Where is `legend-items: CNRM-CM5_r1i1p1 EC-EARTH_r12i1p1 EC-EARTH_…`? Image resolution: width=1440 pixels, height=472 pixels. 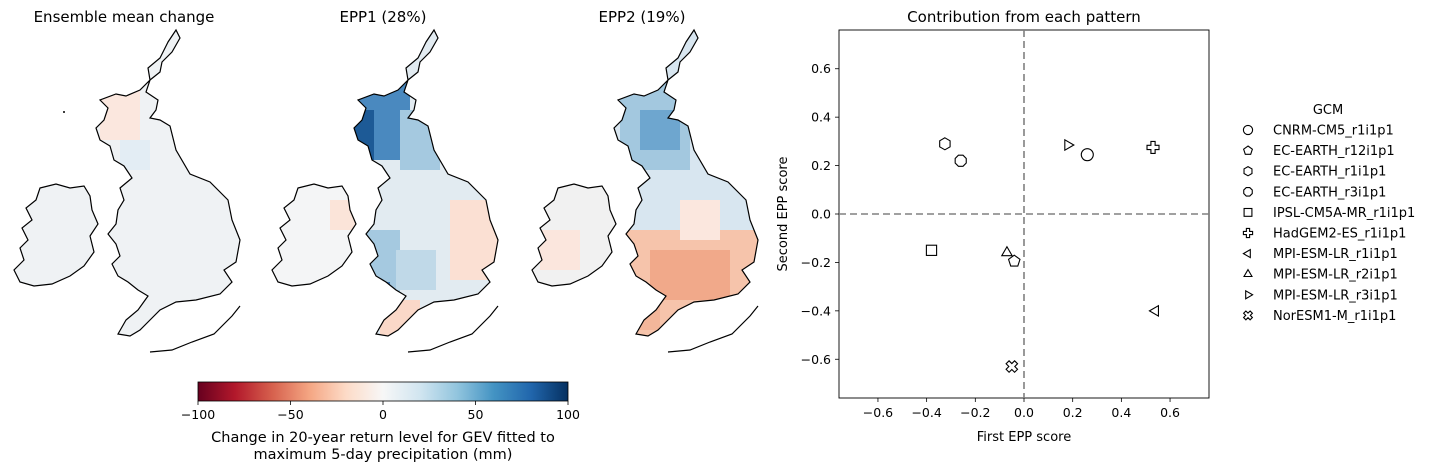 legend-items: CNRM-CM5_r1i1p1 EC-EARTH_r12i1p1 EC-EARTH_… is located at coordinates (1328, 224).